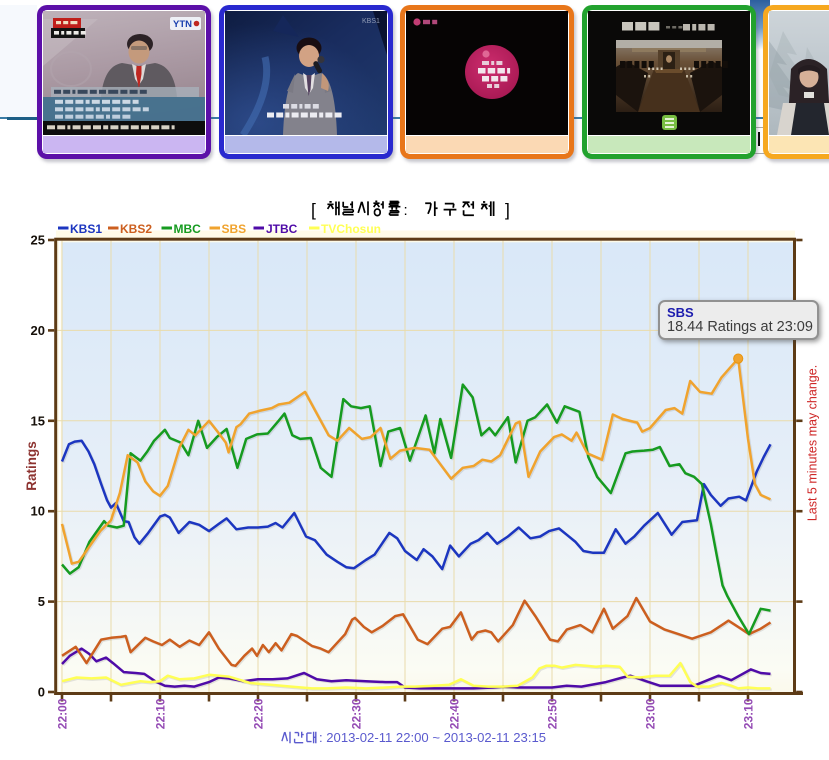 This screenshot has width=829, height=760. Describe the element at coordinates (432, 737) in the screenshot. I see `svg-text:: 2013-02-11 22:00 ~ 2013-02-1: : 2013-02-11 22:00 ~ 2013-02-11 23:15` at that location.